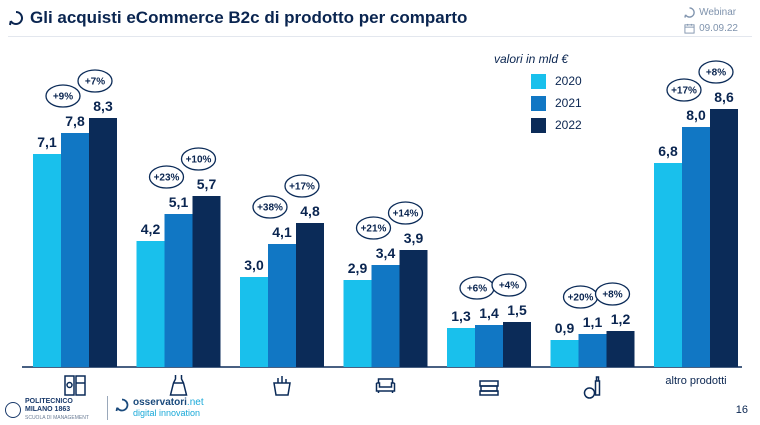  I want to click on header-divider, so click(380, 36).